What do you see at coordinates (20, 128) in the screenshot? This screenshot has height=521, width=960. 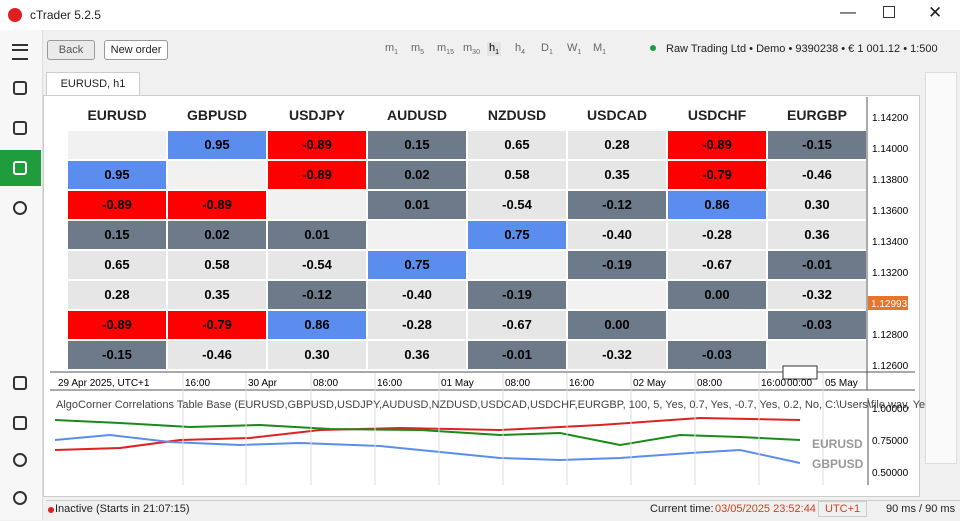 I see `copy-icon` at bounding box center [20, 128].